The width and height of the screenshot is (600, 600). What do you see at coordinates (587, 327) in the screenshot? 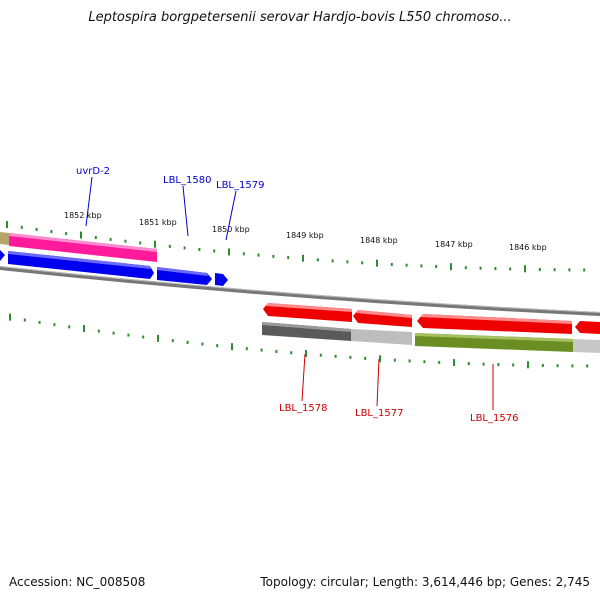
I see `reverse-cds-next` at bounding box center [587, 327].